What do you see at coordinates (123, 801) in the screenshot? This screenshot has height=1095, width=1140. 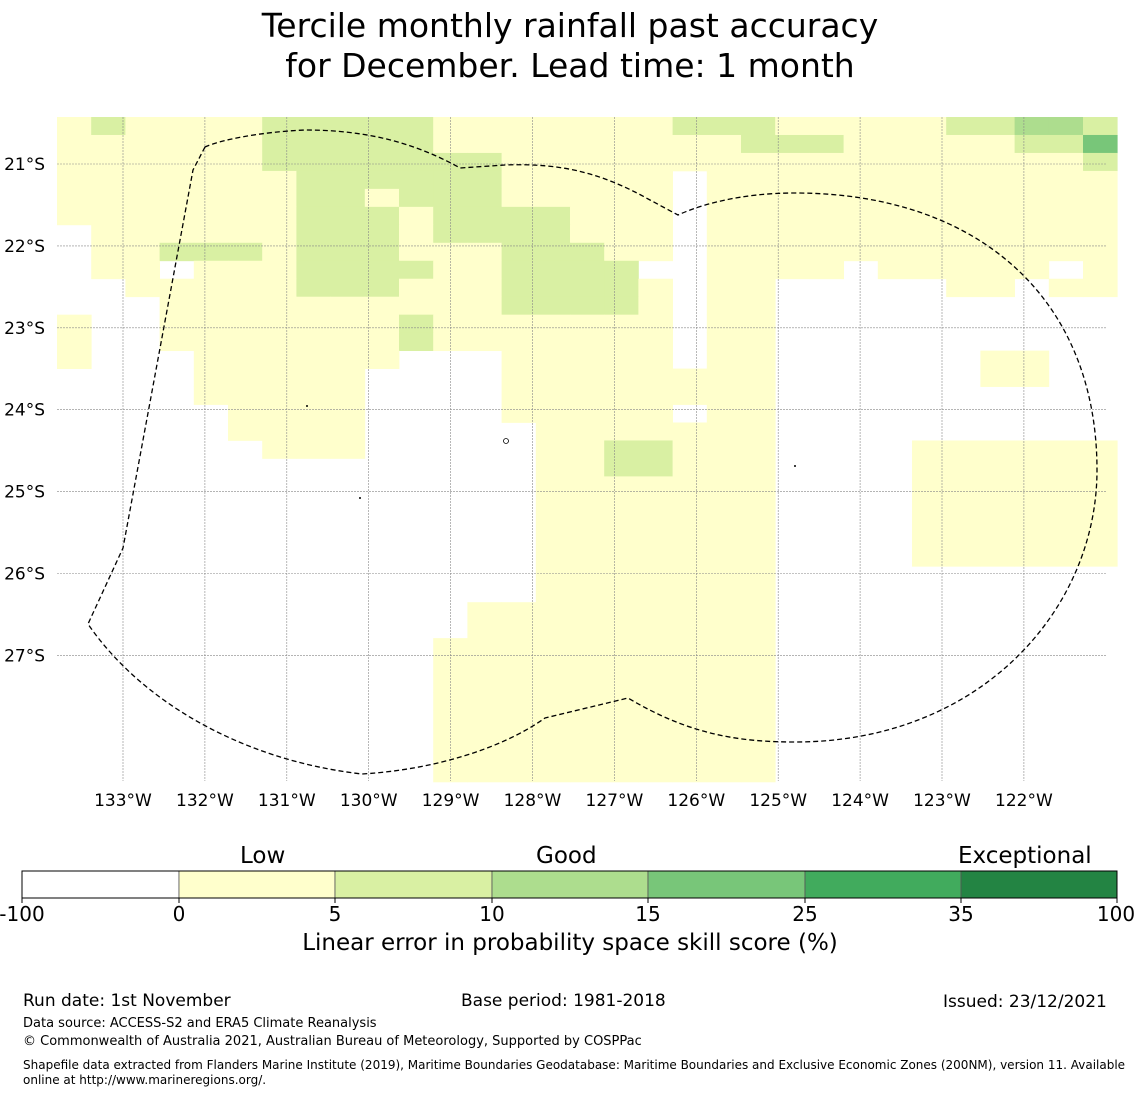 I see `lon-label: 133°W` at bounding box center [123, 801].